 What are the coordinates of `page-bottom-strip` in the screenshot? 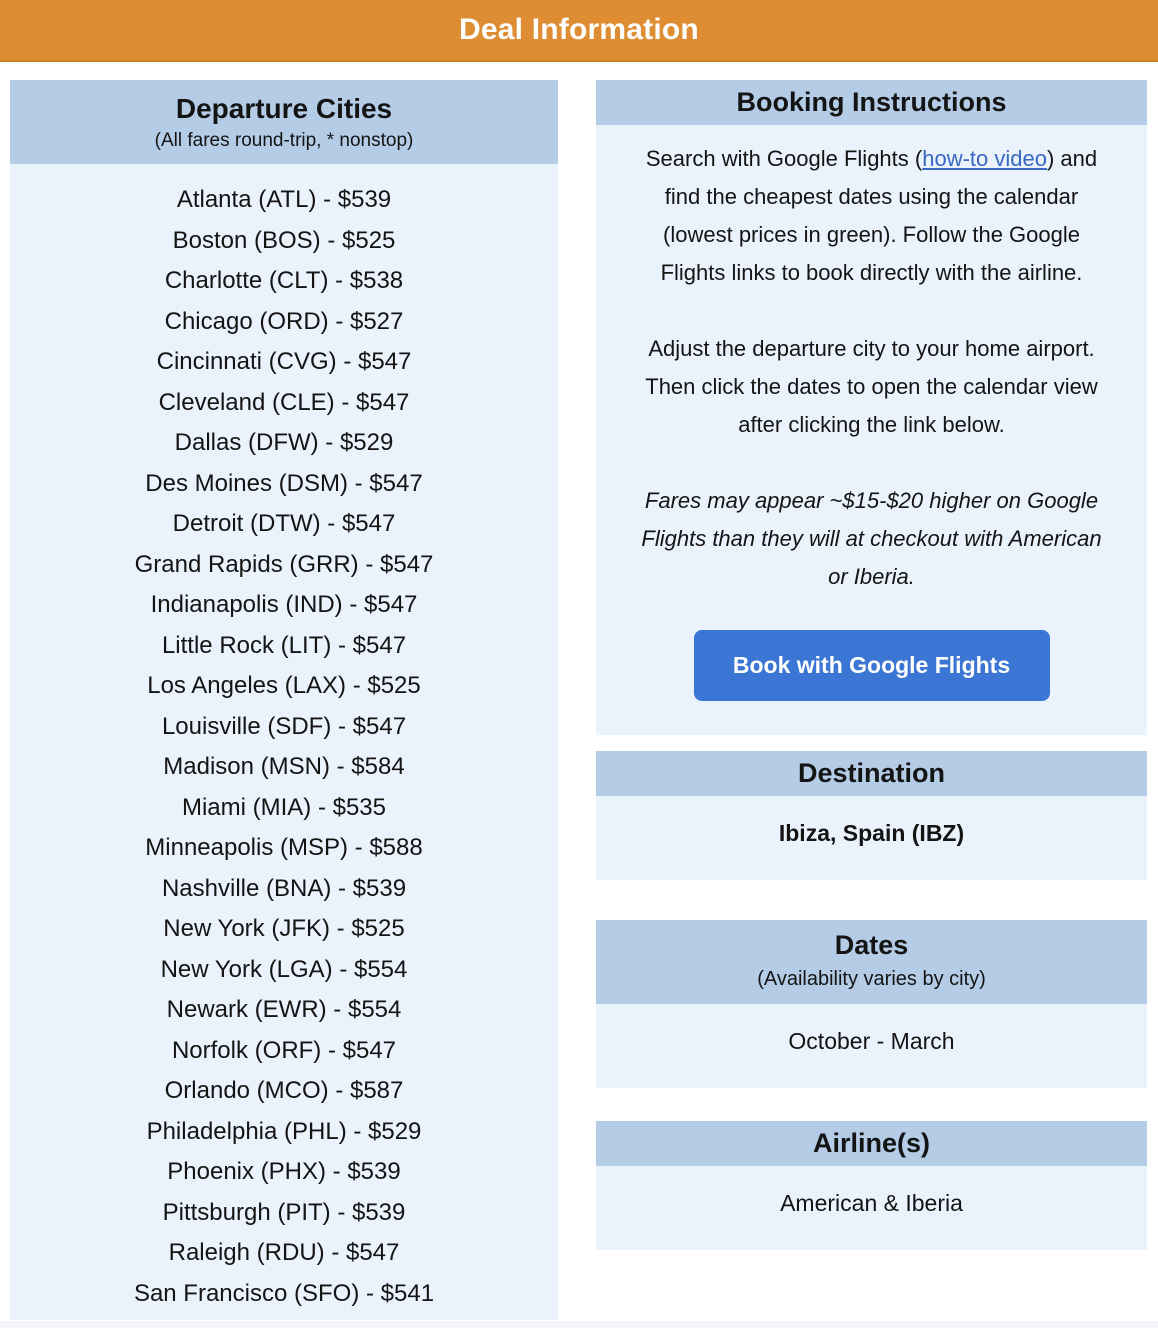 It's located at (579, 1324).